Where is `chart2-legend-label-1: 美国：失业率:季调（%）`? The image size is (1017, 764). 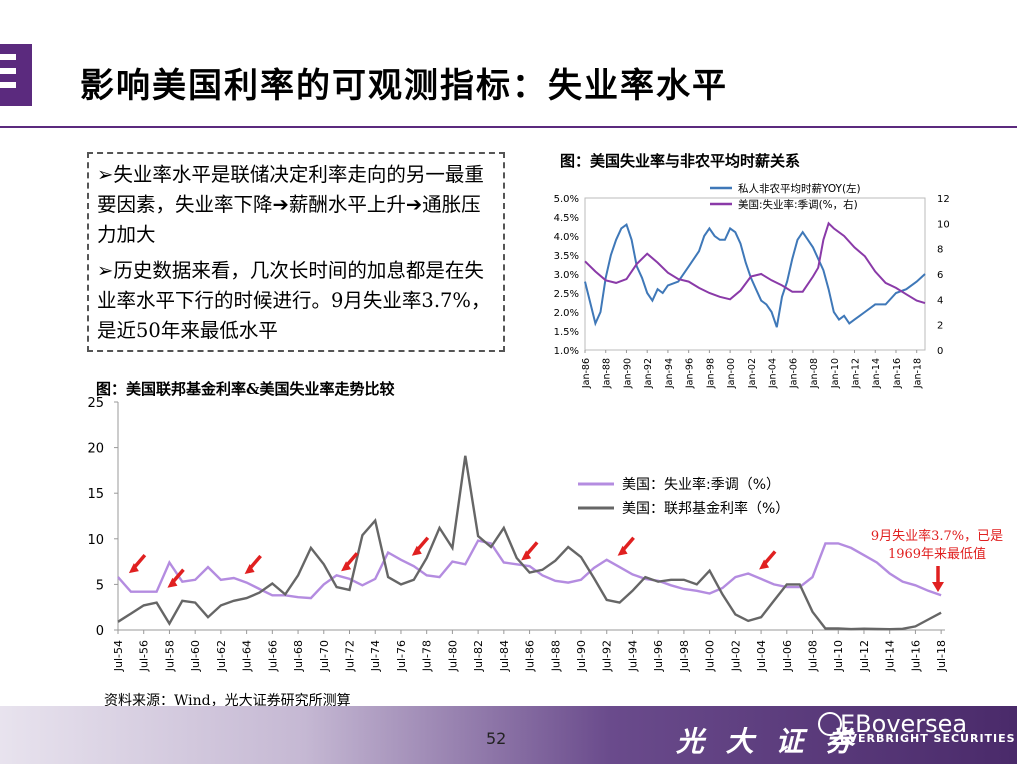 chart2-legend-label-1: 美国：失业率:季调（%） is located at coordinates (701, 484).